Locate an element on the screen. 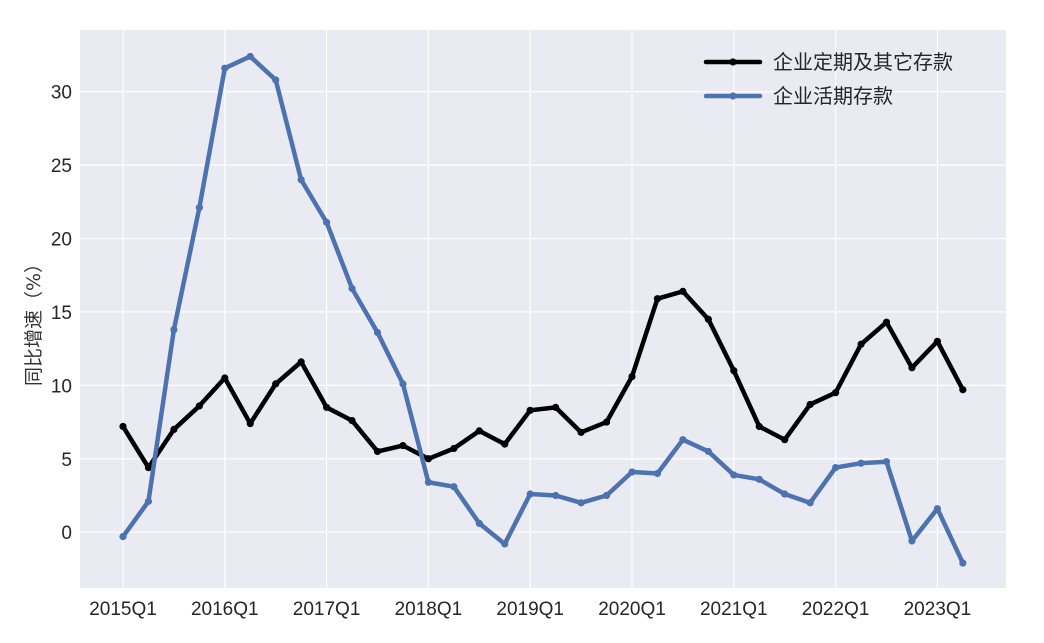 The height and width of the screenshot is (643, 1044). x-tick-label: 2016Q1 is located at coordinates (225, 609).